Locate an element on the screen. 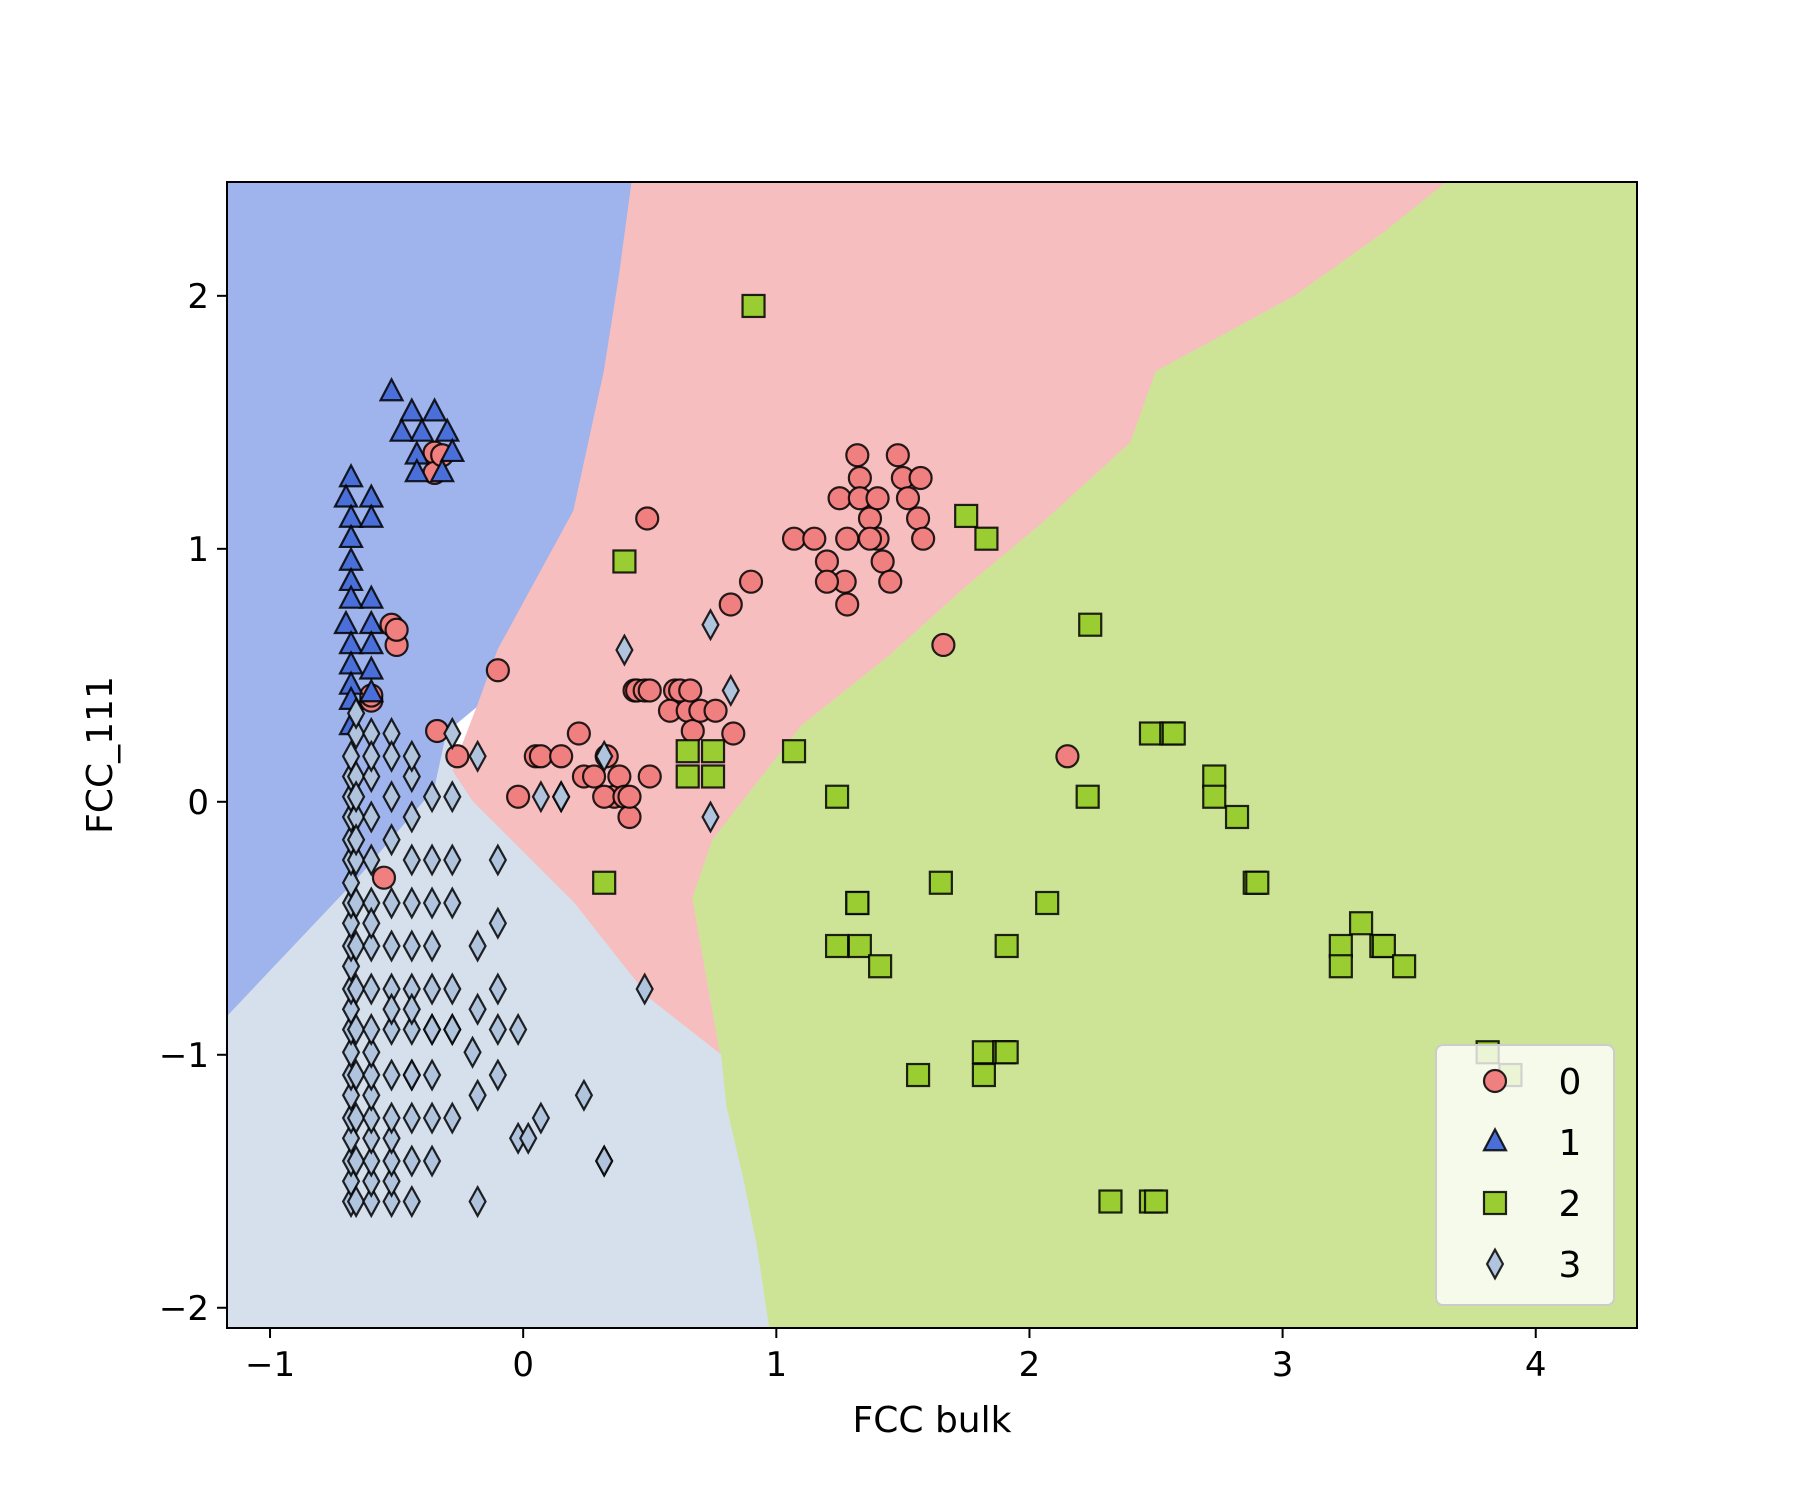 This screenshot has height=1500, width=1800. x-tick-label: 3 is located at coordinates (1283, 1365).